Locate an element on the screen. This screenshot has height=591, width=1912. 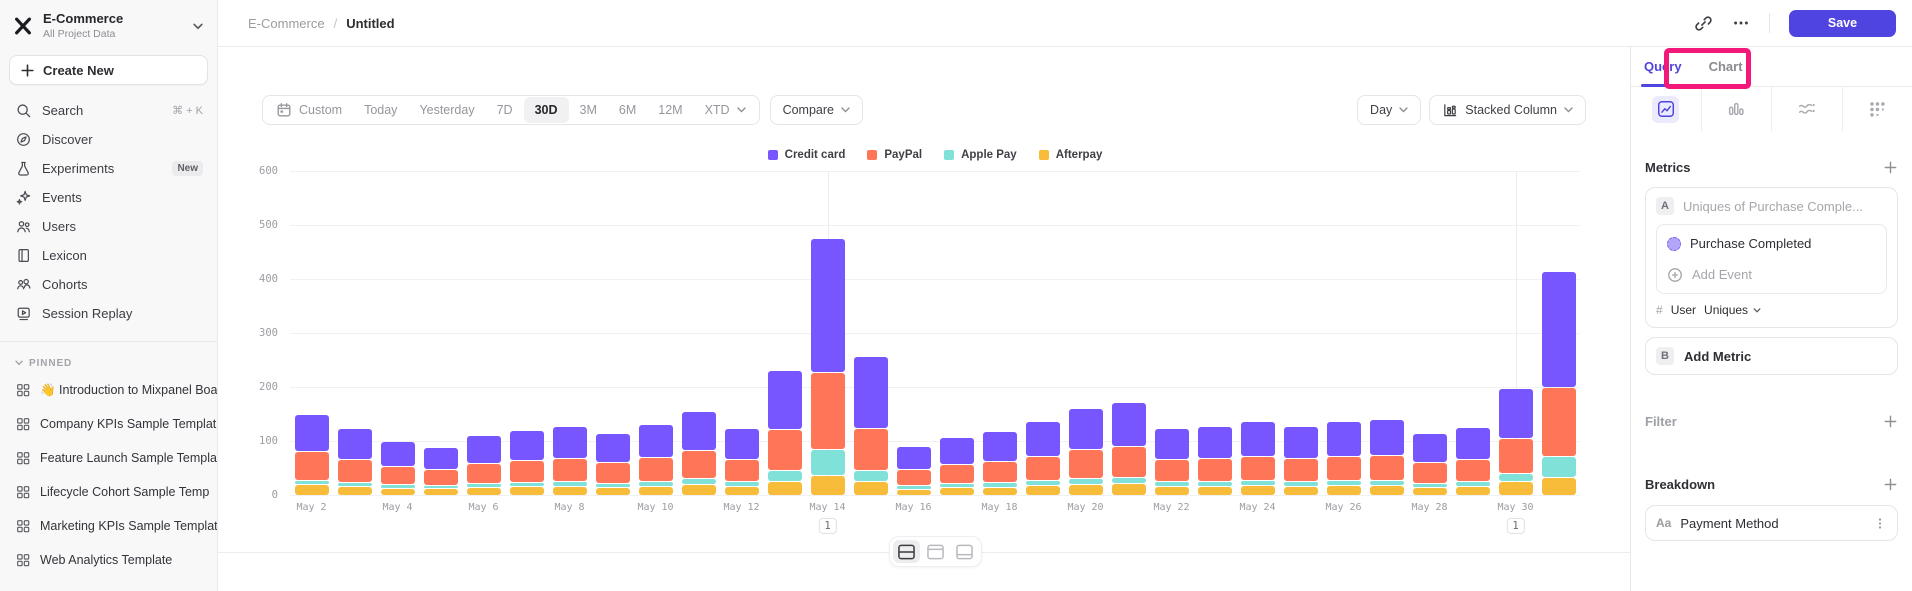
annotation-count-badge: 1 is located at coordinates (1515, 526).